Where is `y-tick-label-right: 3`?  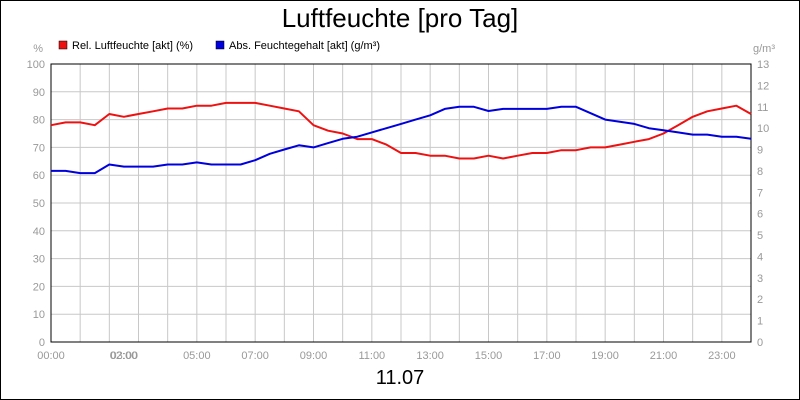
y-tick-label-right: 3 is located at coordinates (760, 279).